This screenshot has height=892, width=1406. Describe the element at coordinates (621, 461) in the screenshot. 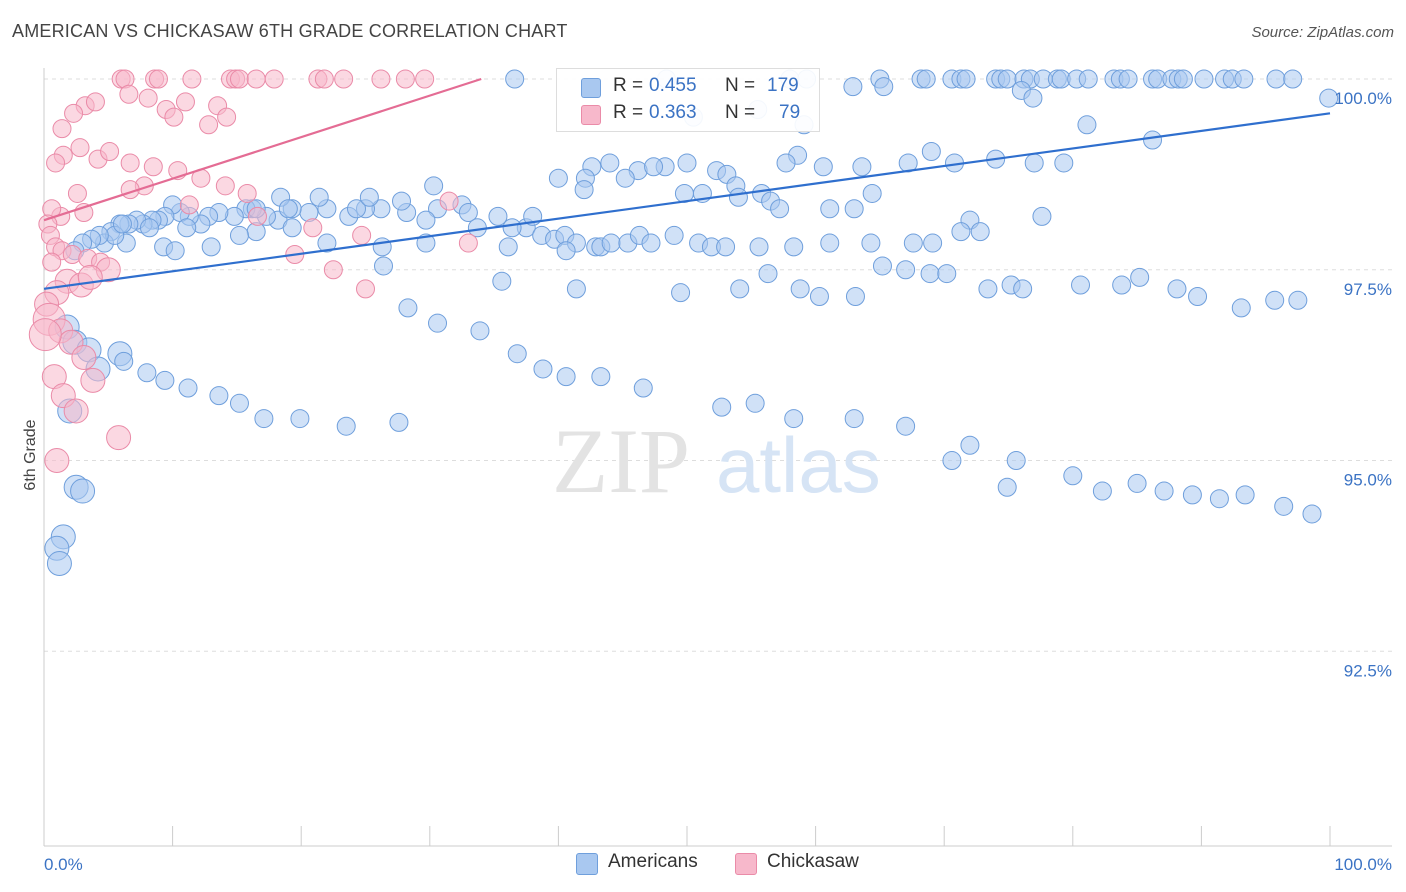

I see `watermark-zip: ZIP` at that location.